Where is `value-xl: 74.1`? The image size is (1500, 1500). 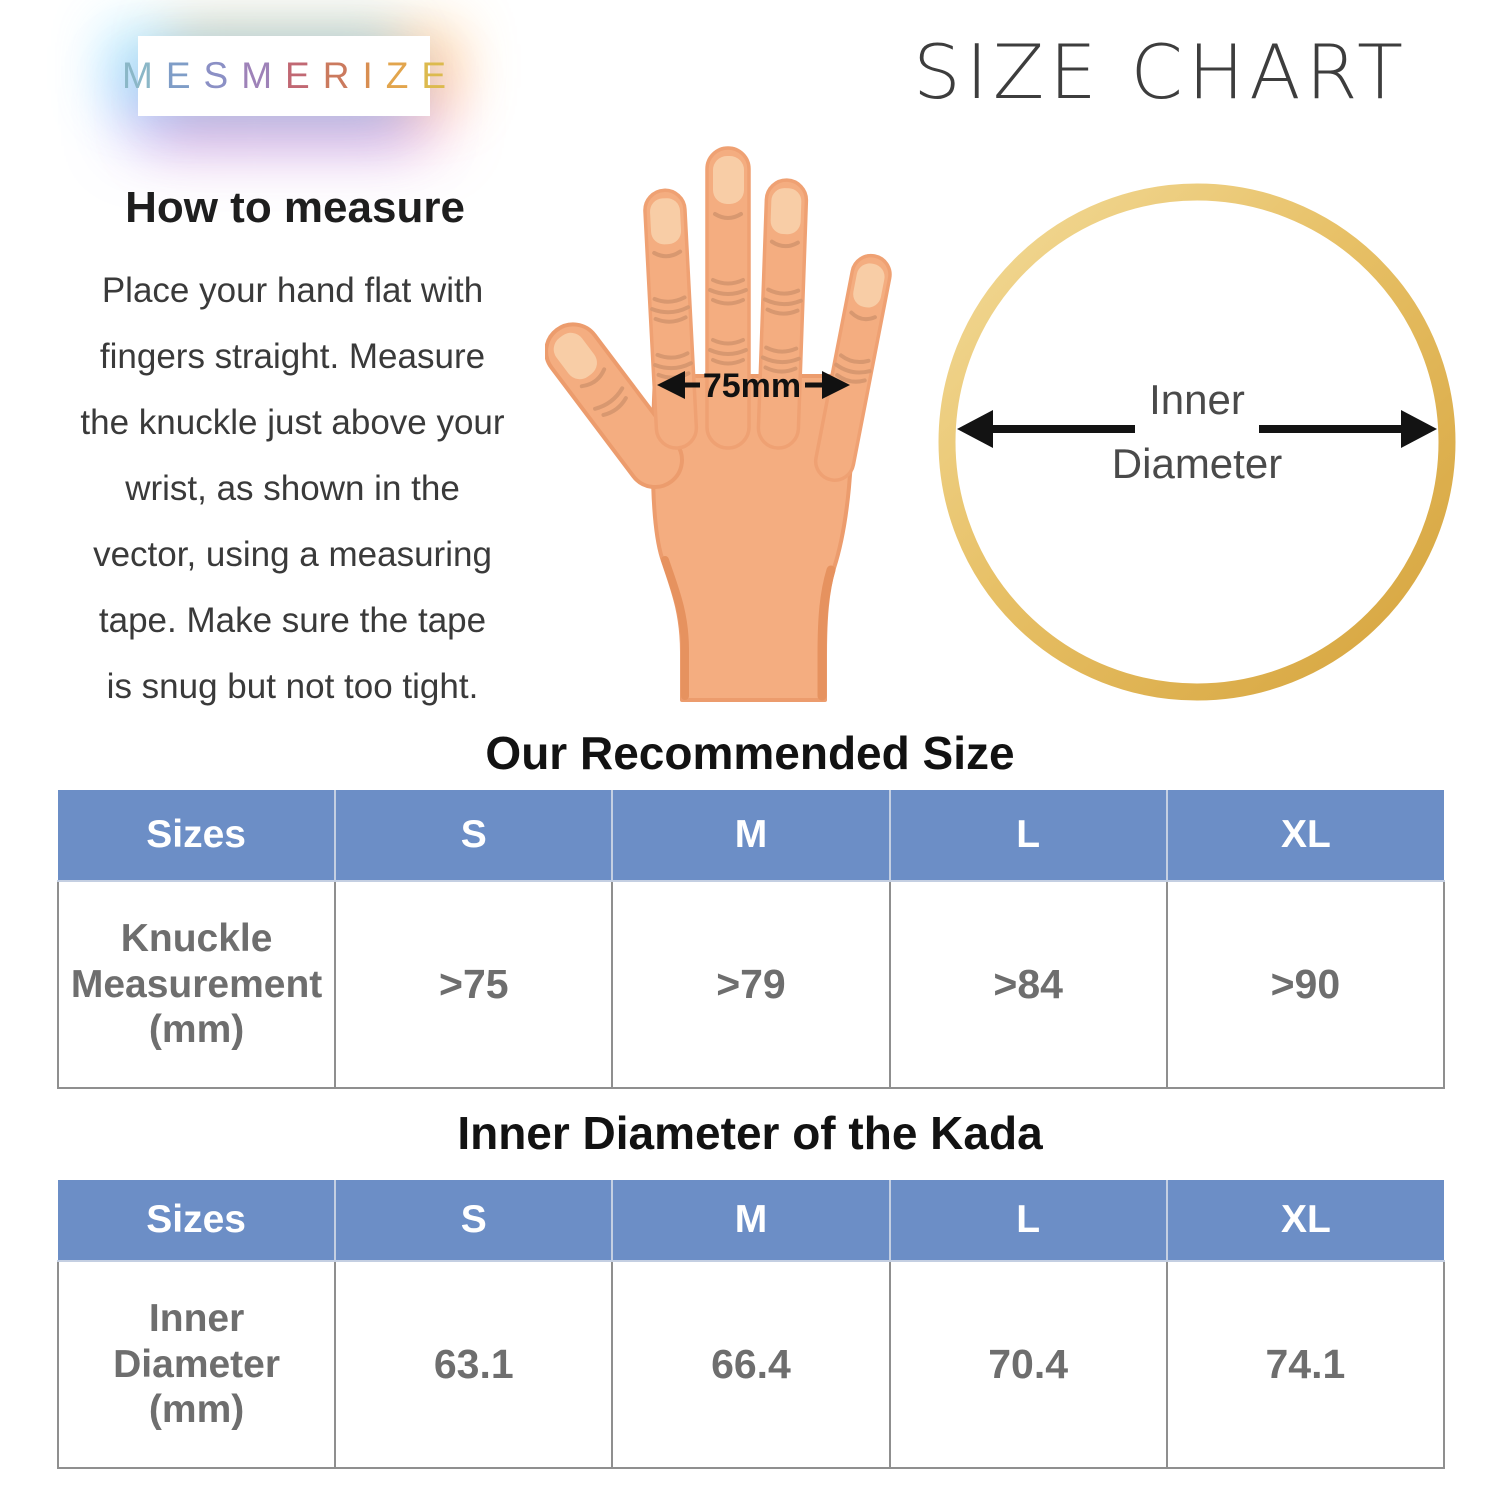 value-xl: 74.1 is located at coordinates (1305, 1364).